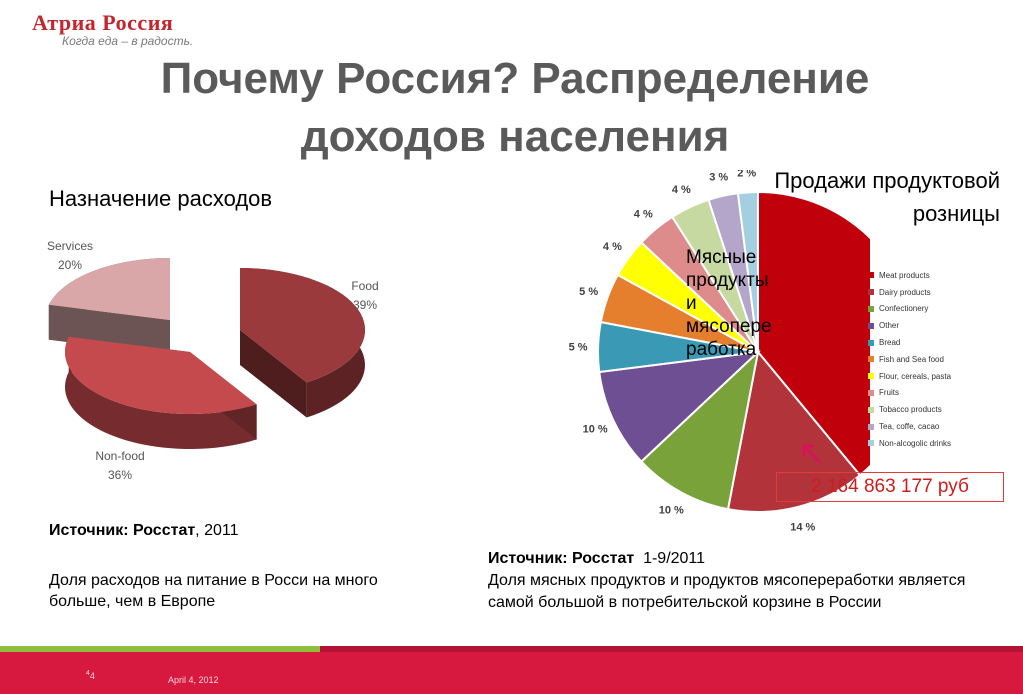 This screenshot has height=694, width=1023. Describe the element at coordinates (889, 326) in the screenshot. I see `legend-label: Other` at that location.